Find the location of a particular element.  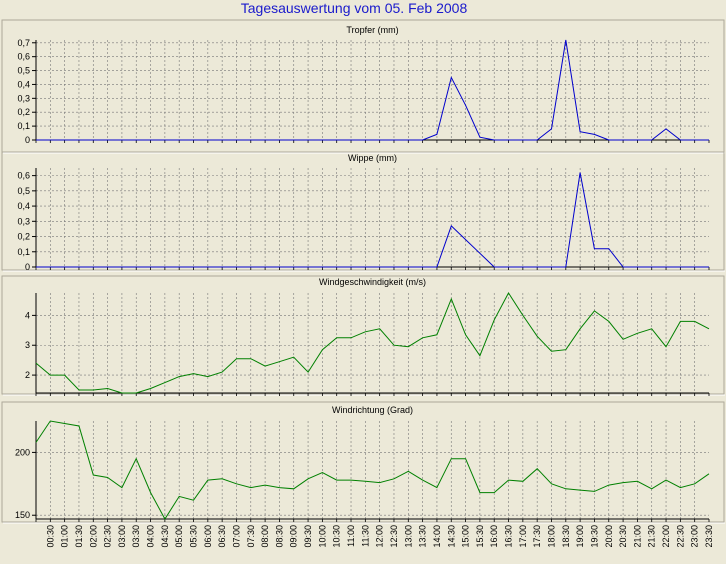

y-tick-label: 2 is located at coordinates (27, 375).